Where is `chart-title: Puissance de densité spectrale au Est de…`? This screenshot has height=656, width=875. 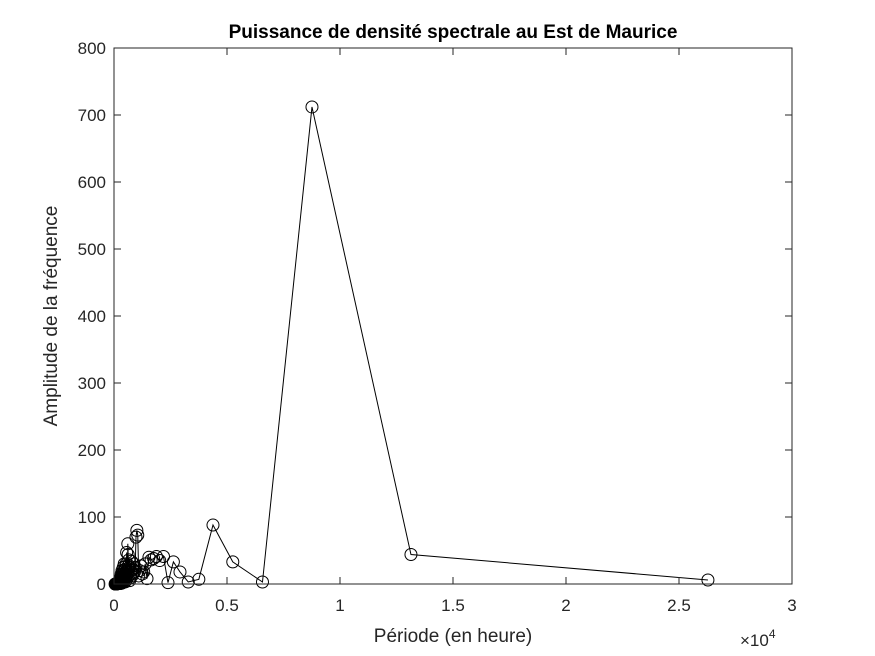
chart-title: Puissance de densité spectrale au Est de… is located at coordinates (453, 32).